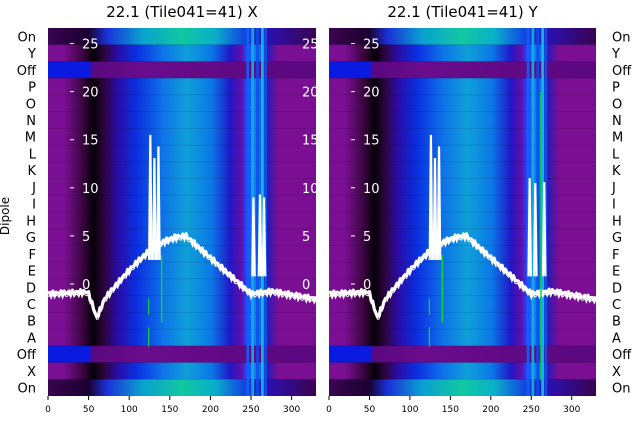 The height and width of the screenshot is (440, 640). Describe the element at coordinates (6, 216) in the screenshot. I see `y-axis-label-dipole: Dipole` at that location.